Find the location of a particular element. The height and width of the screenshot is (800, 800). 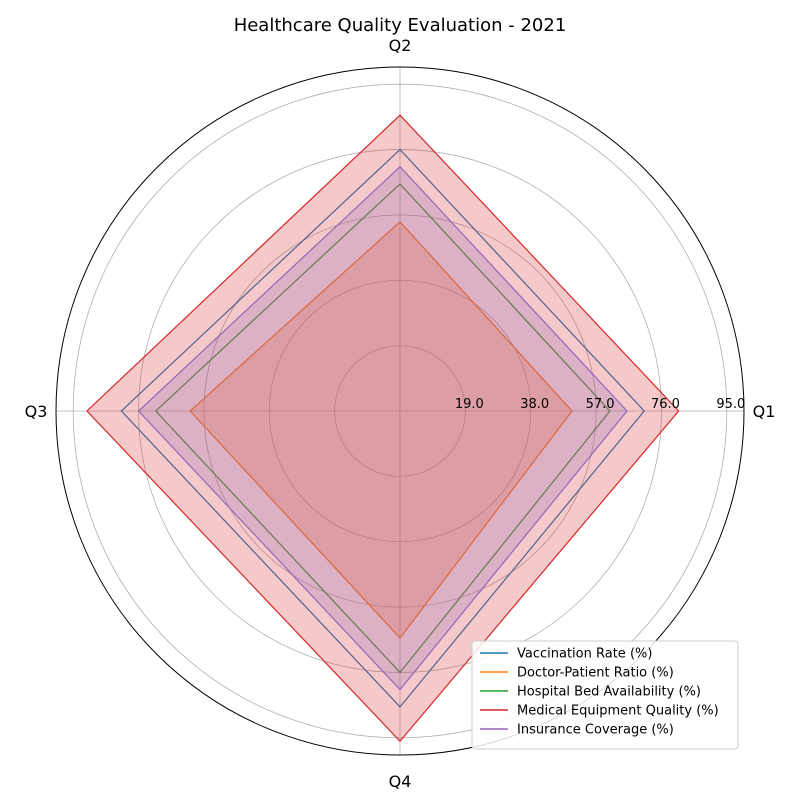

radial-tick-label: 76.0 is located at coordinates (665, 404).